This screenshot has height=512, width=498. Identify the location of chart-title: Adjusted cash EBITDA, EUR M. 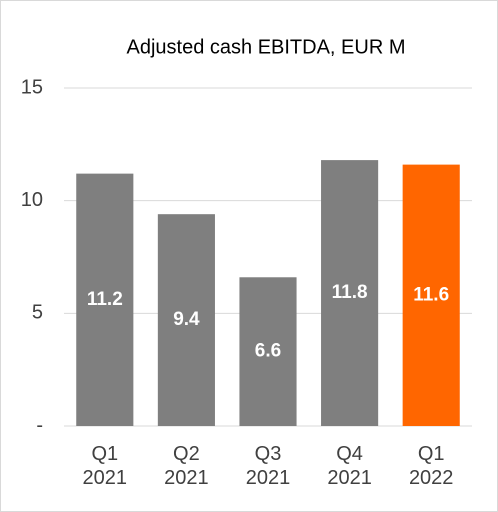
(266, 47).